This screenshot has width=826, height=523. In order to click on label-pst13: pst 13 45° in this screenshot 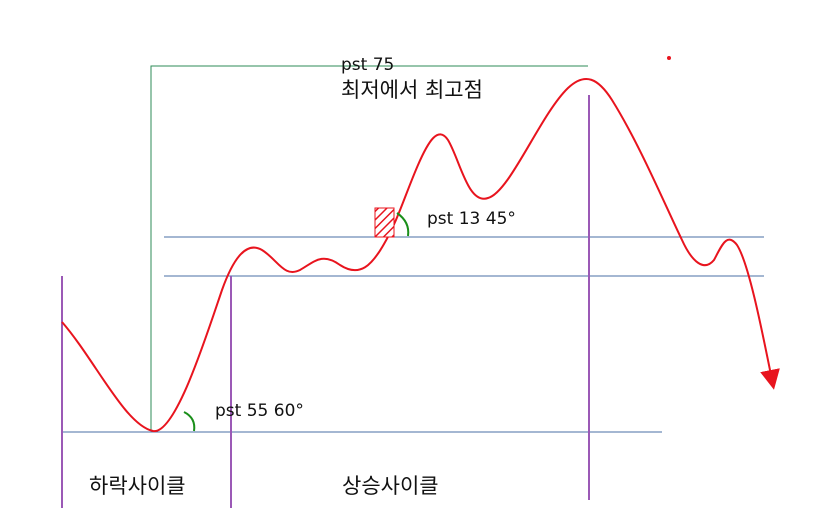, I will do `click(471, 219)`.